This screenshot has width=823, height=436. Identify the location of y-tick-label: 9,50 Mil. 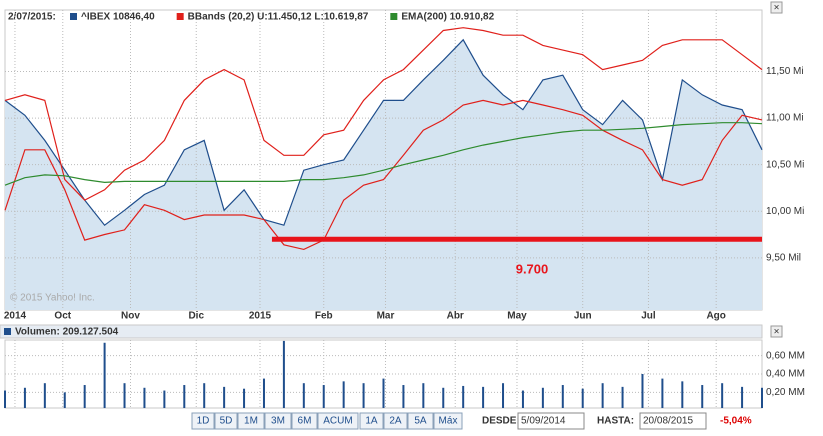
(783, 257).